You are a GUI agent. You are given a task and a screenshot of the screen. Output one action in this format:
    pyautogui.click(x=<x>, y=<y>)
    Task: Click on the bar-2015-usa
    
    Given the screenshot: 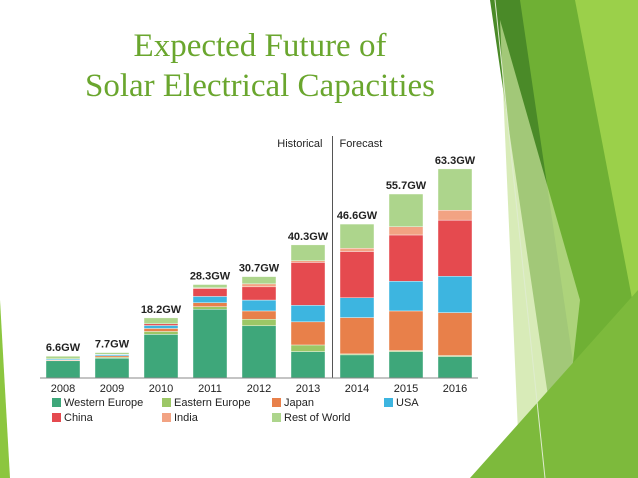 What is the action you would take?
    pyautogui.click(x=406, y=296)
    